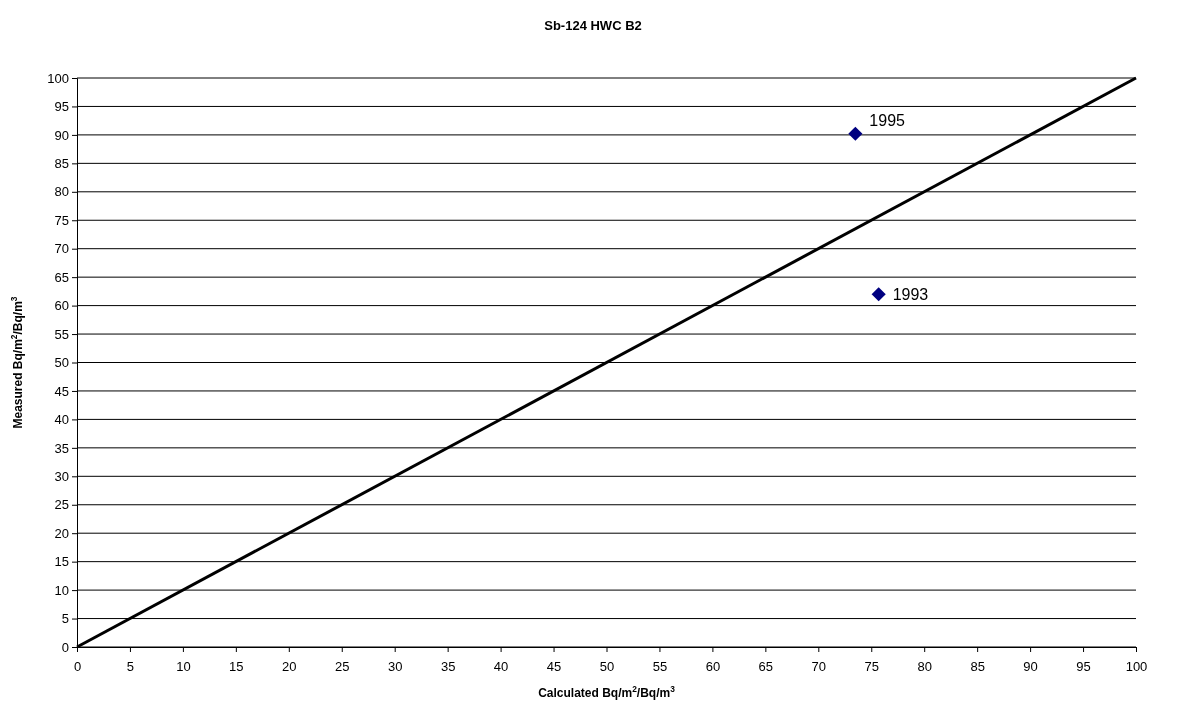 Image resolution: width=1186 pixels, height=711 pixels. Describe the element at coordinates (289, 666) in the screenshot. I see `x-tick-label: 20` at that location.